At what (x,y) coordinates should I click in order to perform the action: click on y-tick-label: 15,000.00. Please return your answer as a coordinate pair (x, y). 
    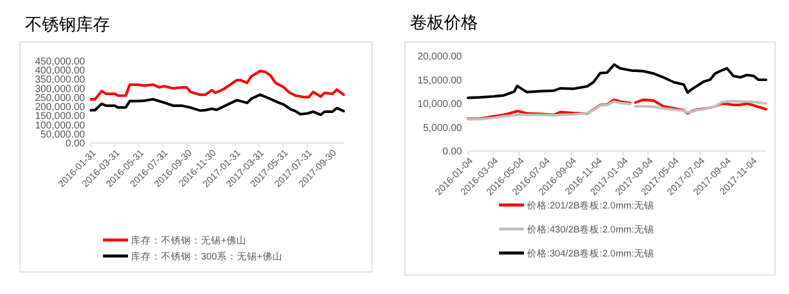
    Looking at the image, I should click on (440, 80).